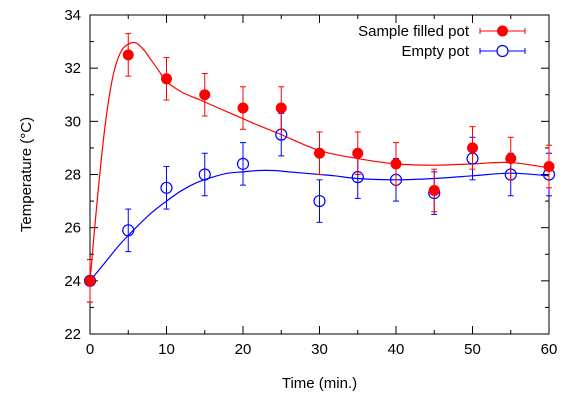 The image size is (563, 396). I want to click on legend-label-empty-pot: Empty pot, so click(435, 51).